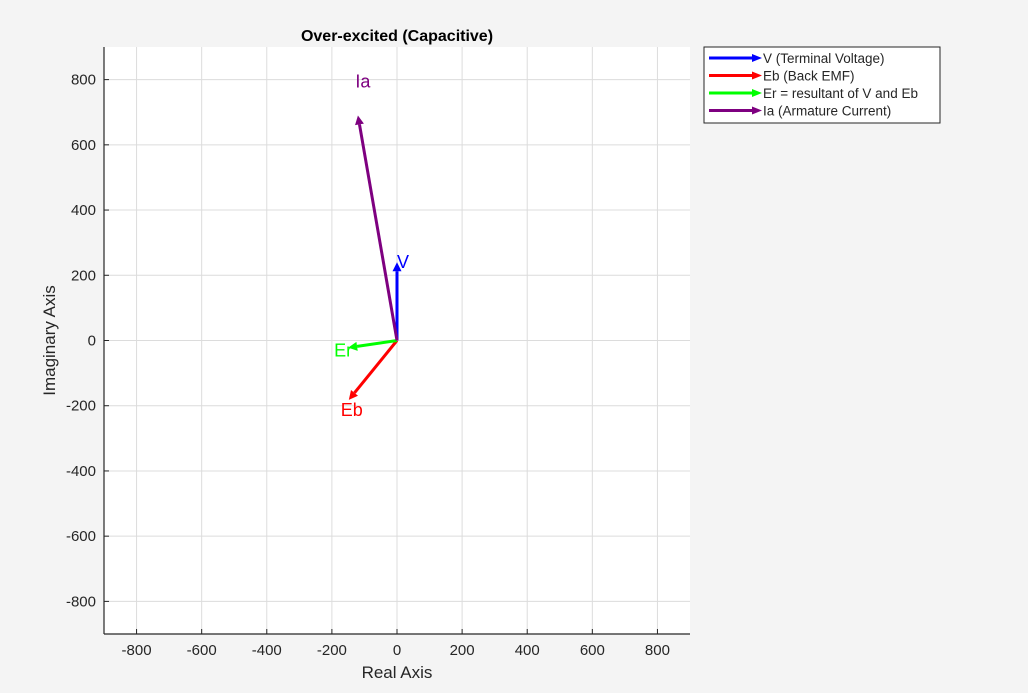 The width and height of the screenshot is (1028, 693). I want to click on vector-ia-shaft, so click(378, 232).